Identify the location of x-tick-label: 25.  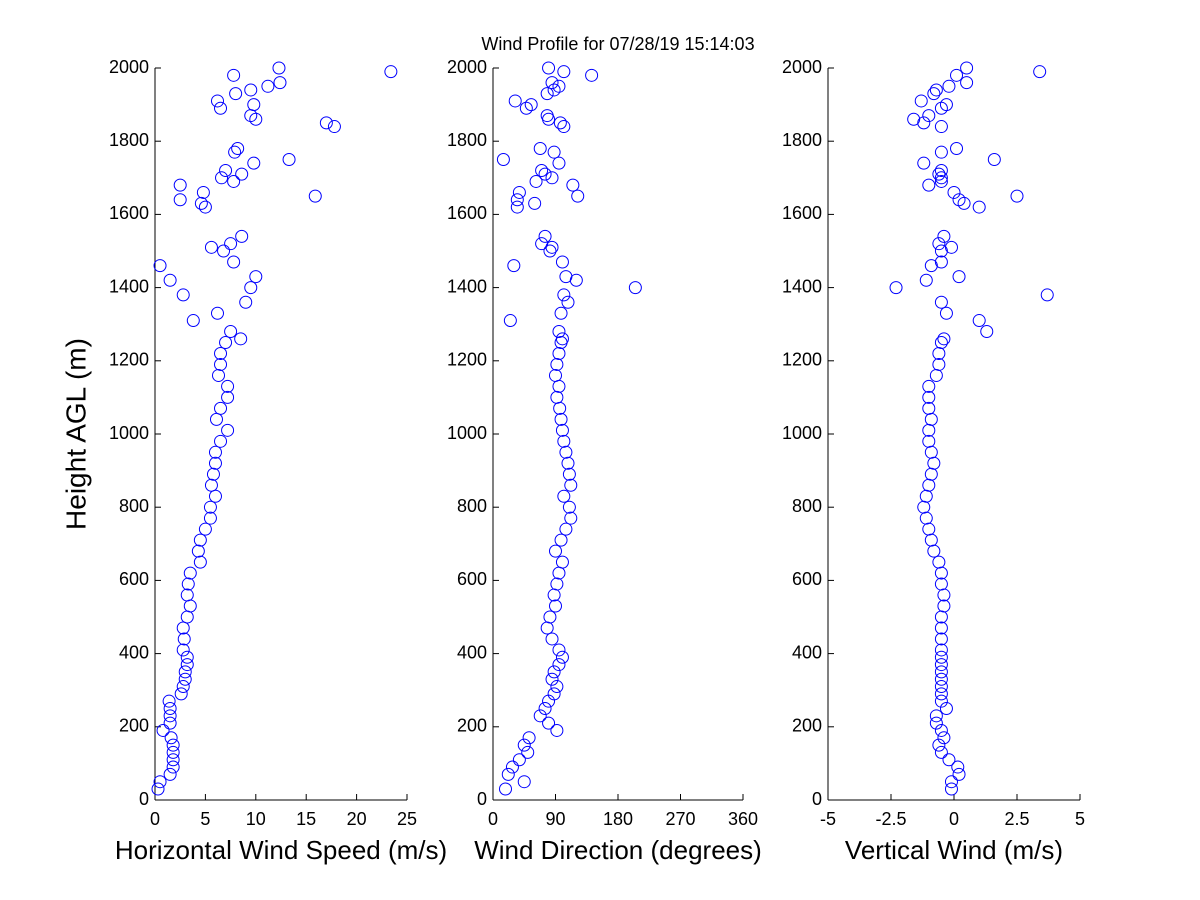
(407, 819).